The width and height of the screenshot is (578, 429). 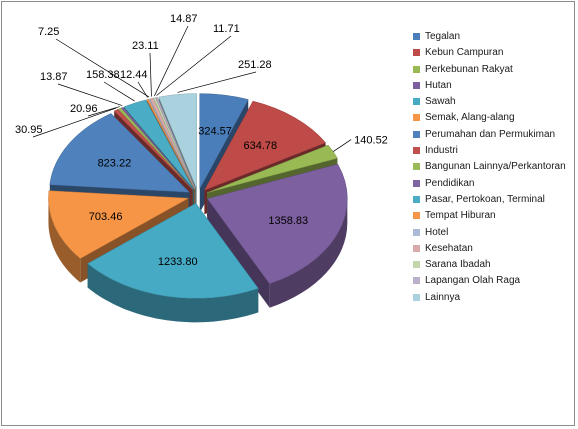 I want to click on pie-slice-lapangan-olah-raga, so click(x=175, y=143).